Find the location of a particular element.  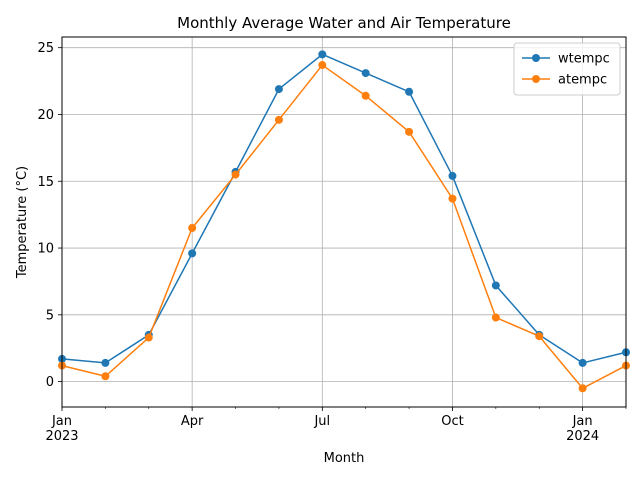

y-tick-label: 5 is located at coordinates (50, 315).